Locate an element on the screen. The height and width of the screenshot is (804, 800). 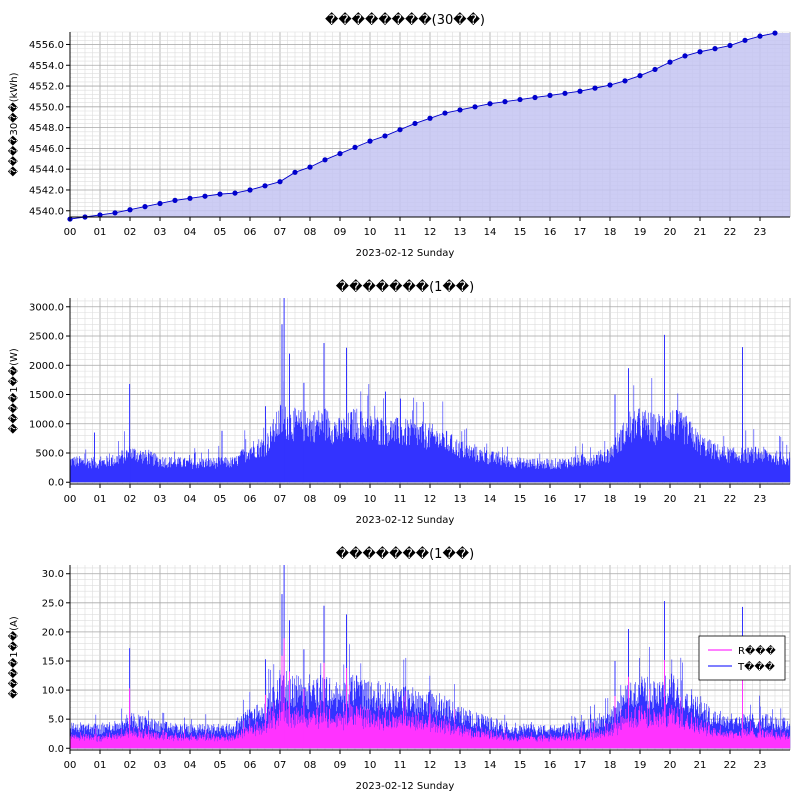
y-tick-label: 500.0 is located at coordinates (49, 454).